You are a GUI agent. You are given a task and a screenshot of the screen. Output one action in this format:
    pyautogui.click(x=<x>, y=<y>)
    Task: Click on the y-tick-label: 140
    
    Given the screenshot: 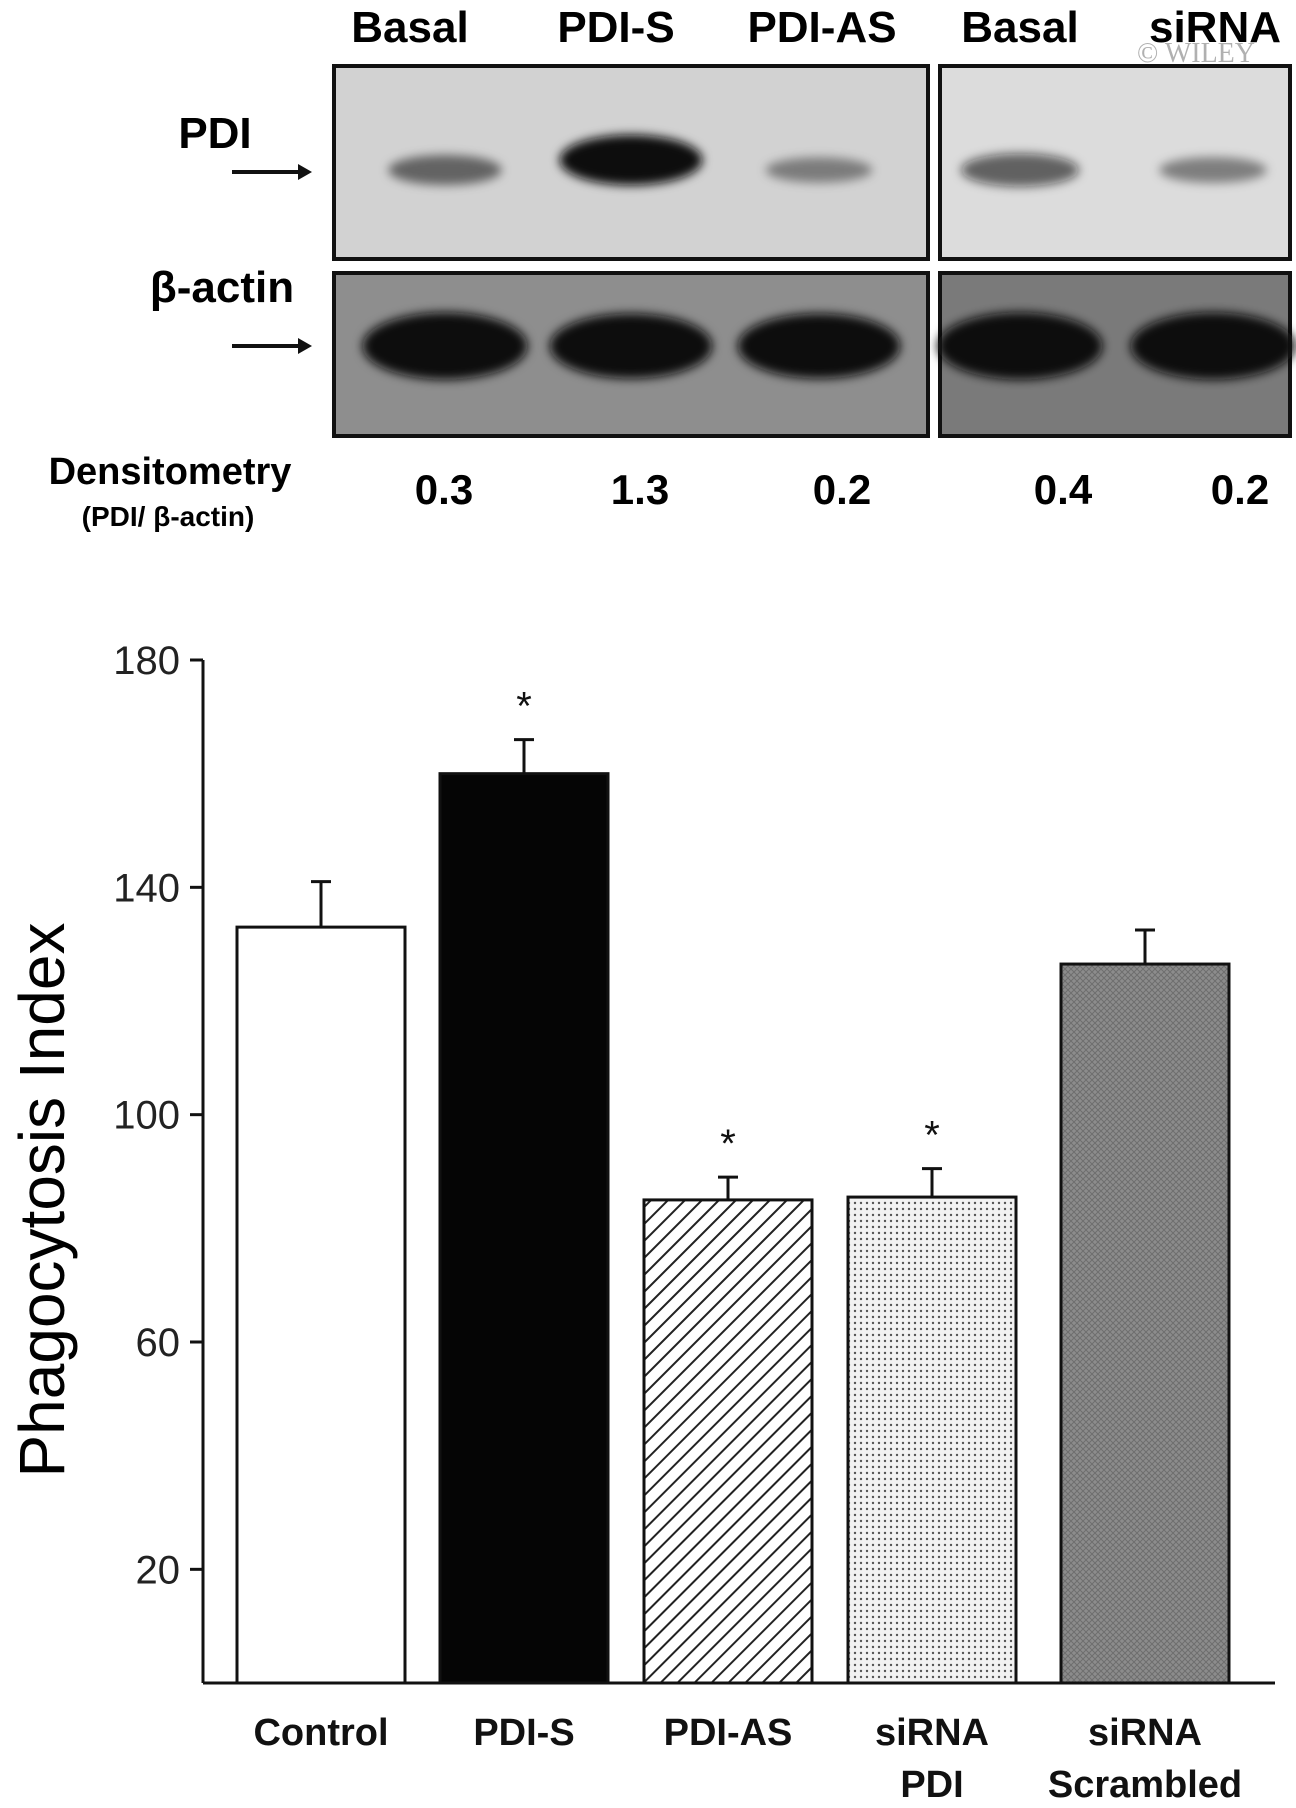 What is the action you would take?
    pyautogui.click(x=146, y=888)
    